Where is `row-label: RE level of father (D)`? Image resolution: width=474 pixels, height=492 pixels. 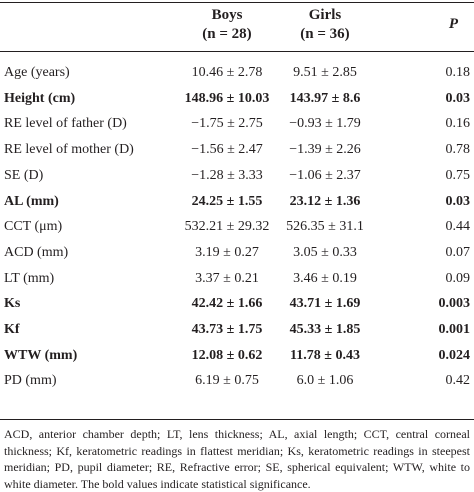
row-label: RE level of father (D) is located at coordinates (65, 124).